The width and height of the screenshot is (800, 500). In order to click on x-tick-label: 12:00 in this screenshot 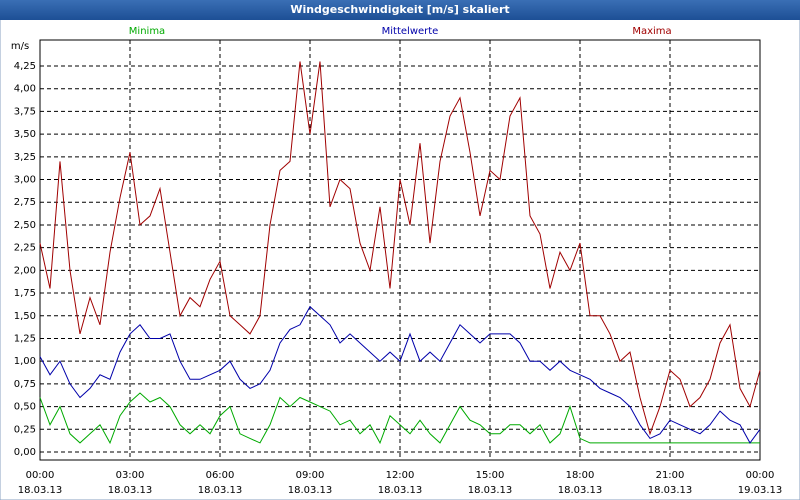, I will do `click(400, 475)`.